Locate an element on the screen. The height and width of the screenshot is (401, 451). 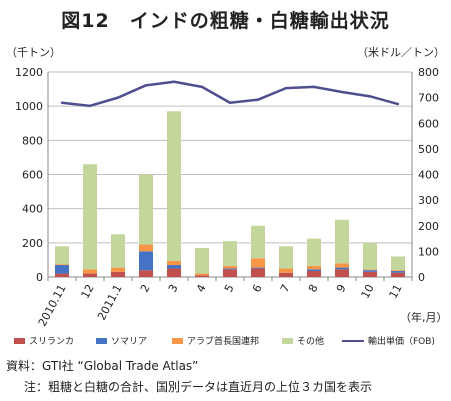
legend-item-somalia: ソマリア is located at coordinates (121, 340).